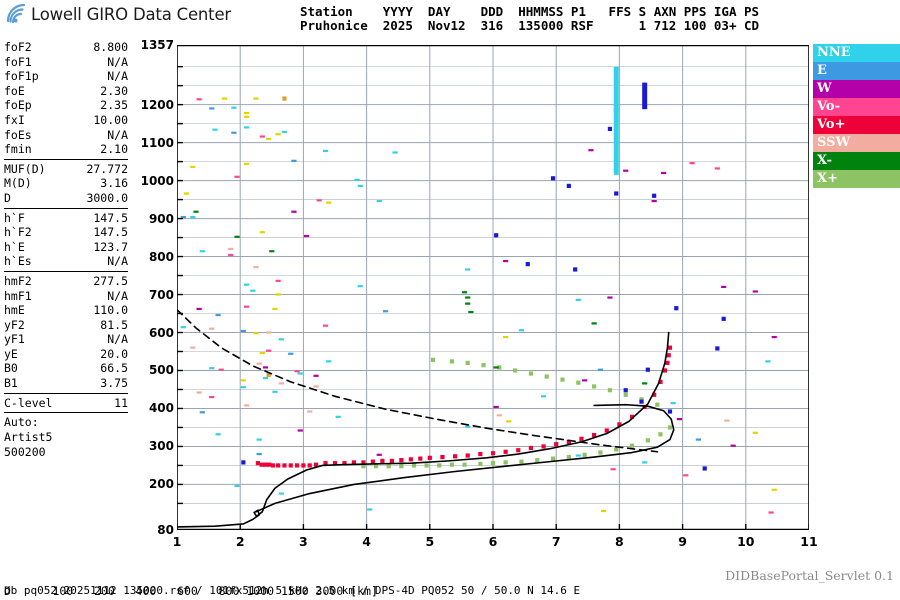 The width and height of the screenshot is (900, 600). Describe the element at coordinates (834, 52) in the screenshot. I see `legend-item-label: NNE` at that location.